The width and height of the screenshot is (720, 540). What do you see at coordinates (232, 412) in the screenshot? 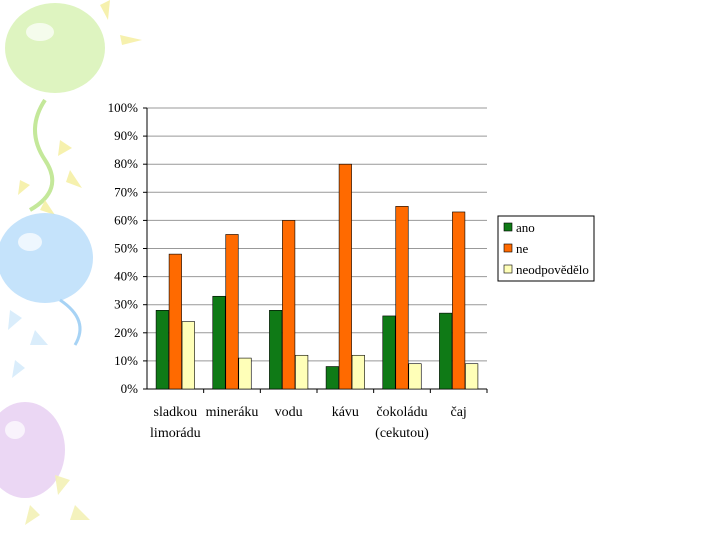
I see `category-label: mineráku` at bounding box center [232, 412].